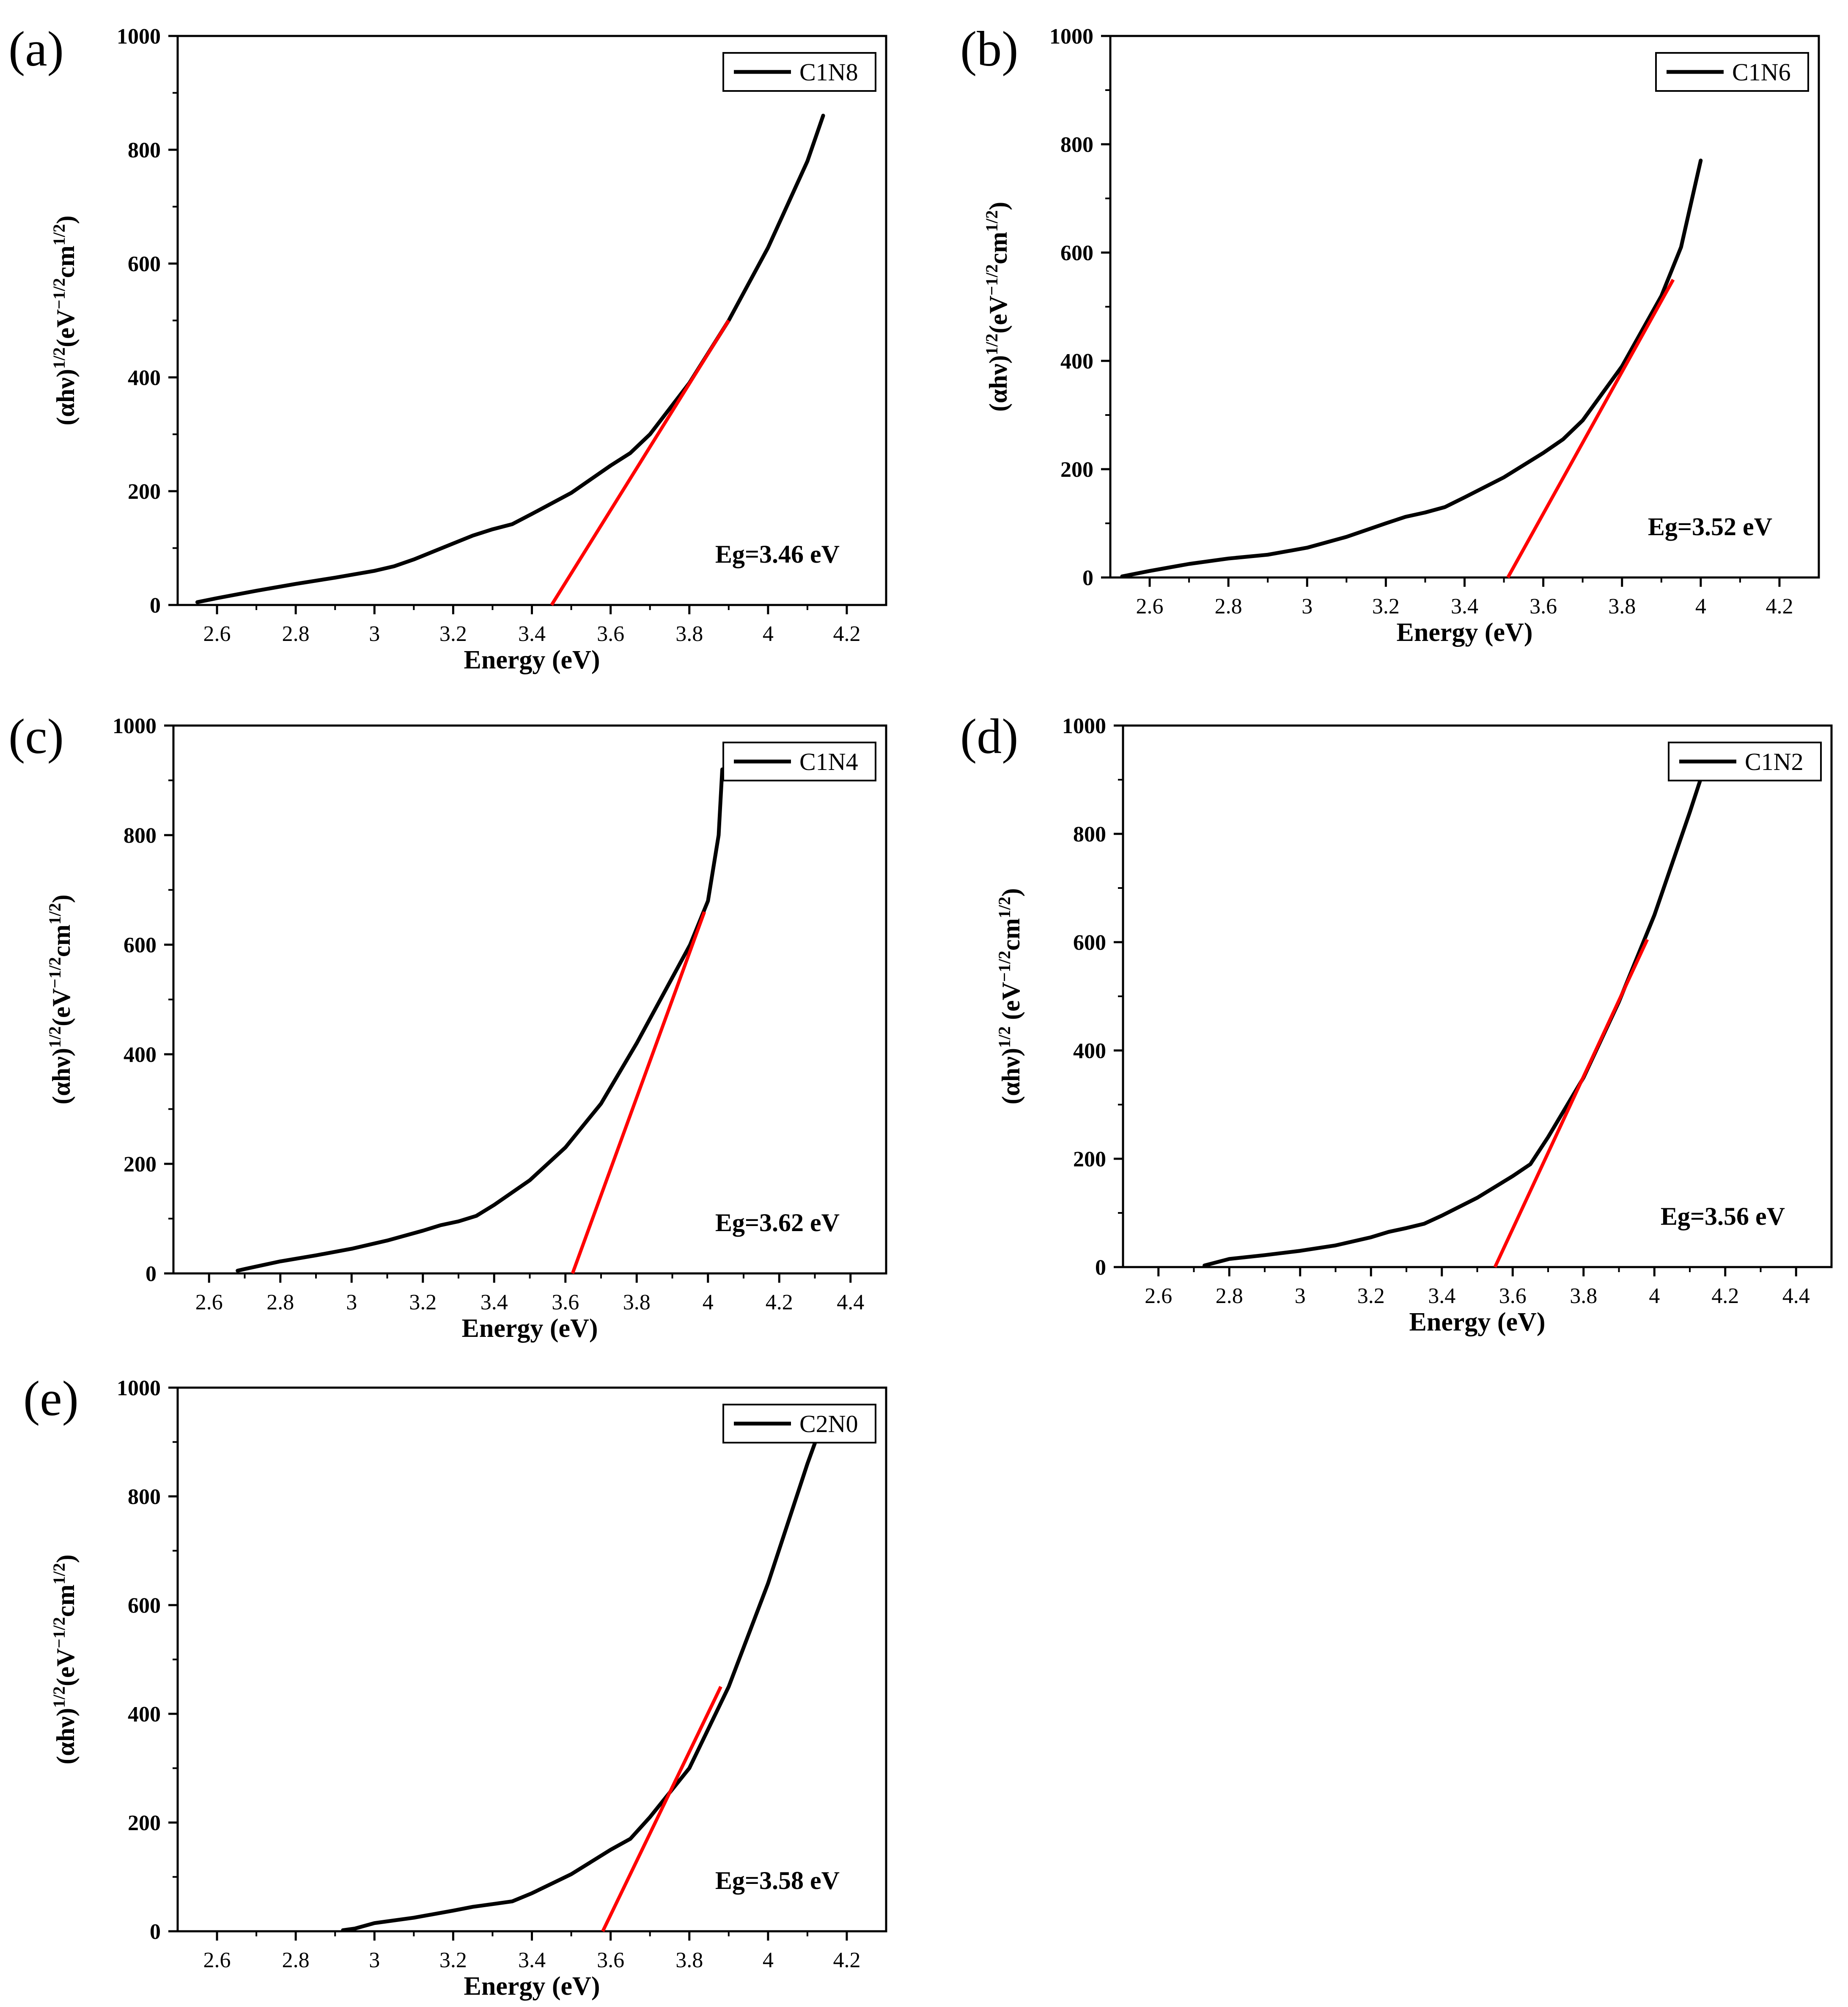 This screenshot has height=2007, width=1848. I want to click on series-line-C1N8, so click(510, 358).